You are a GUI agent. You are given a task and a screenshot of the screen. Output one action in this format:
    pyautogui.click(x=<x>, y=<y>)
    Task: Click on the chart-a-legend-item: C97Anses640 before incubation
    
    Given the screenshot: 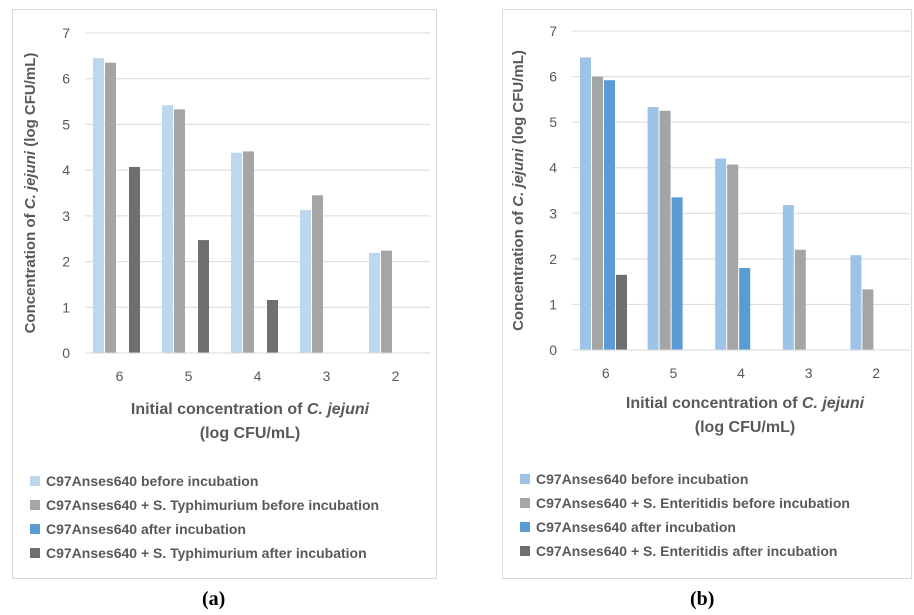 What is the action you would take?
    pyautogui.click(x=204, y=481)
    